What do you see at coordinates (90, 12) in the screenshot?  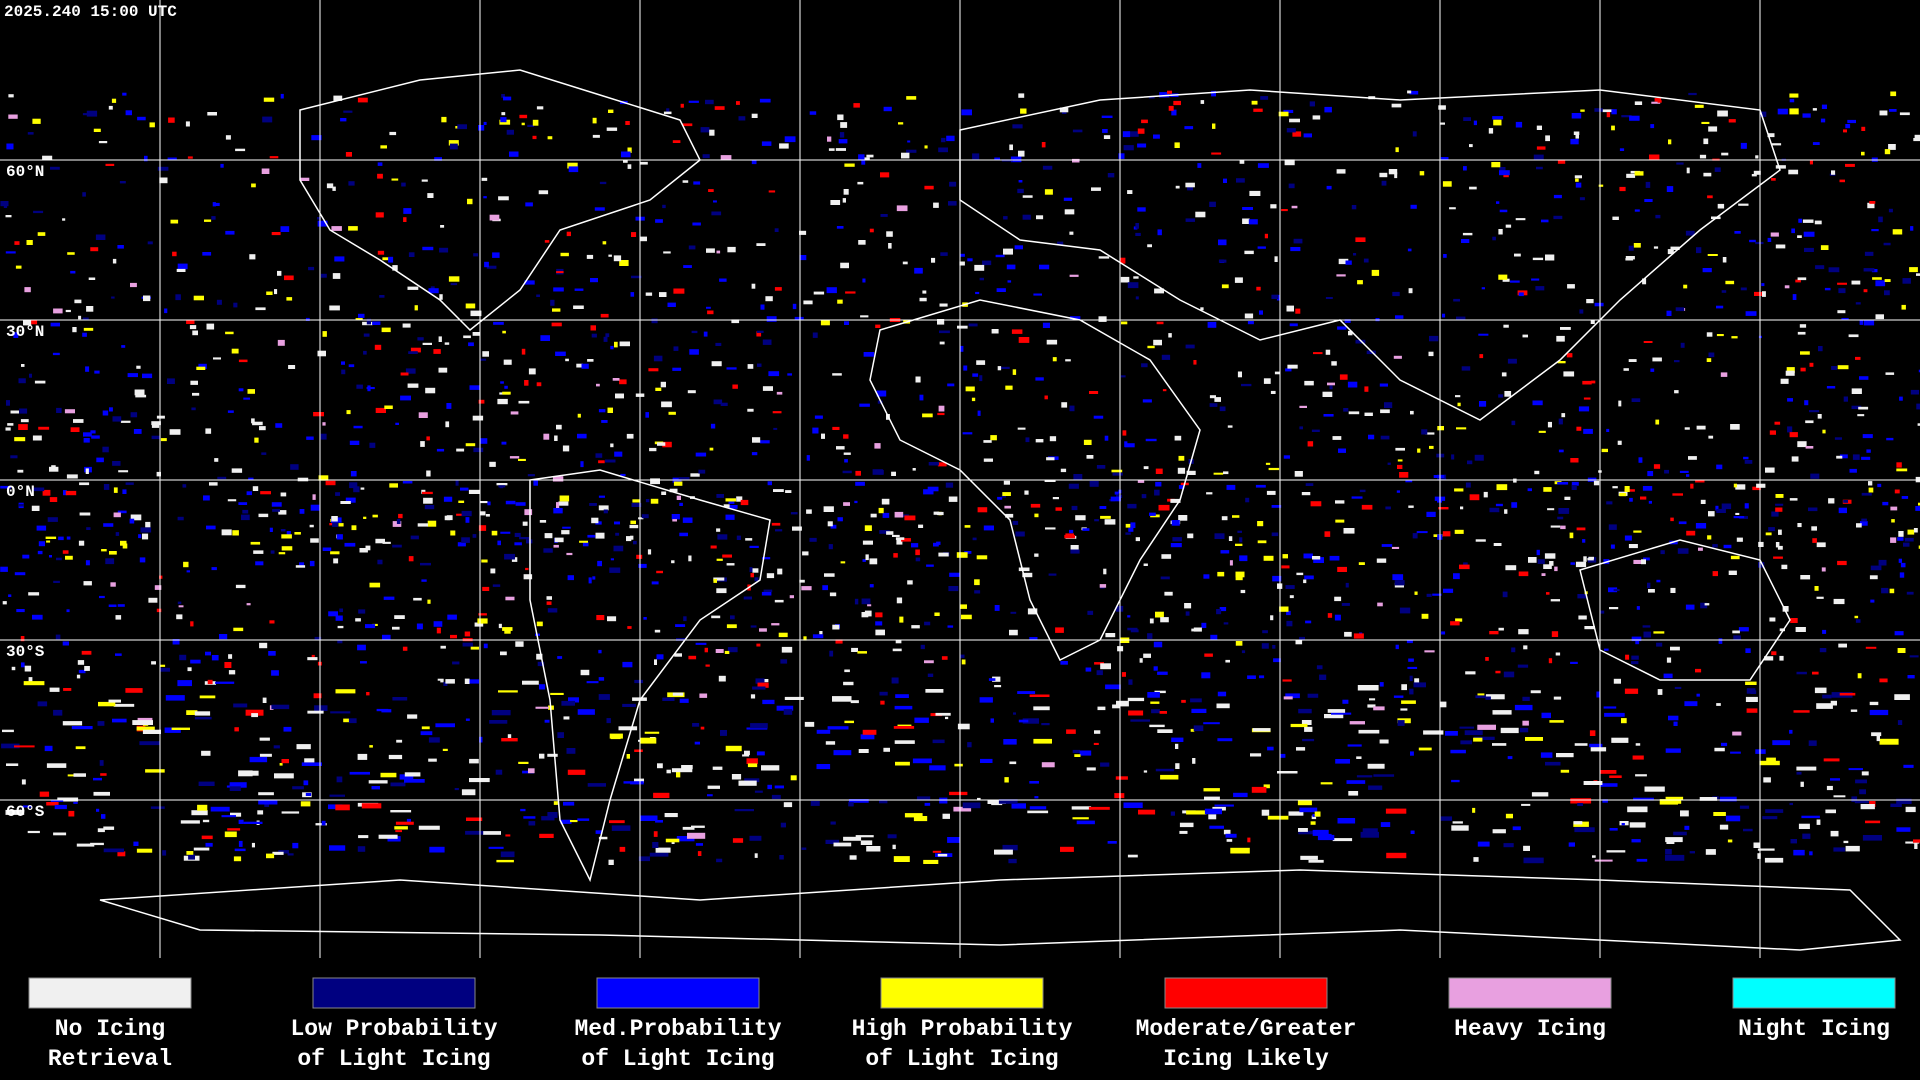 I see `timestamp: 2025.240 15:00 UTC` at bounding box center [90, 12].